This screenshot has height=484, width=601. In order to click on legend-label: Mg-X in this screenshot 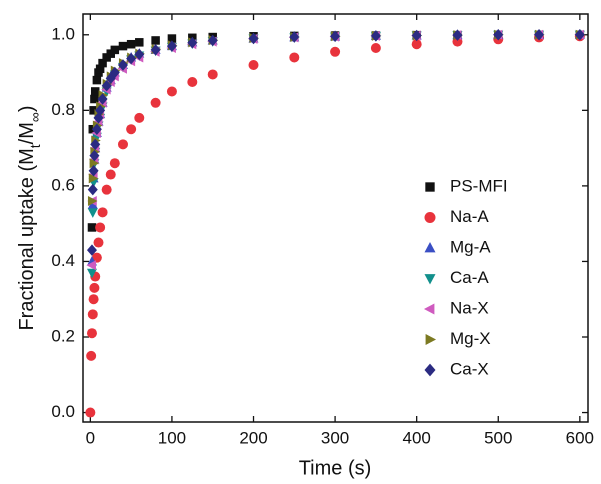, I will do `click(470, 338)`.